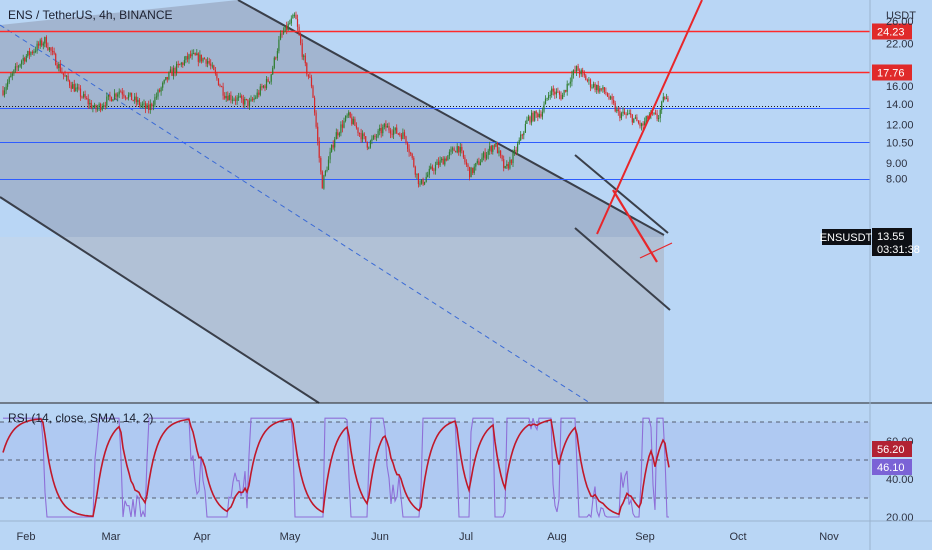 This screenshot has width=932, height=550. What do you see at coordinates (622, 269) in the screenshot?
I see `wedge-lower-line` at bounding box center [622, 269].